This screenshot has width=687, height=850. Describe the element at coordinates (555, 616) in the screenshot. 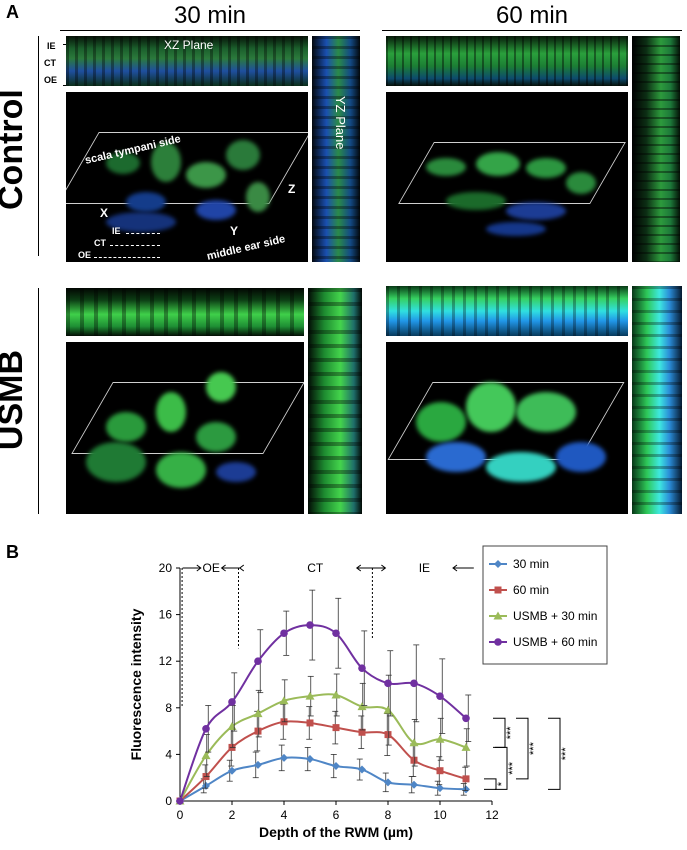

I see `legend-label-2: USMB + 30 min` at that location.